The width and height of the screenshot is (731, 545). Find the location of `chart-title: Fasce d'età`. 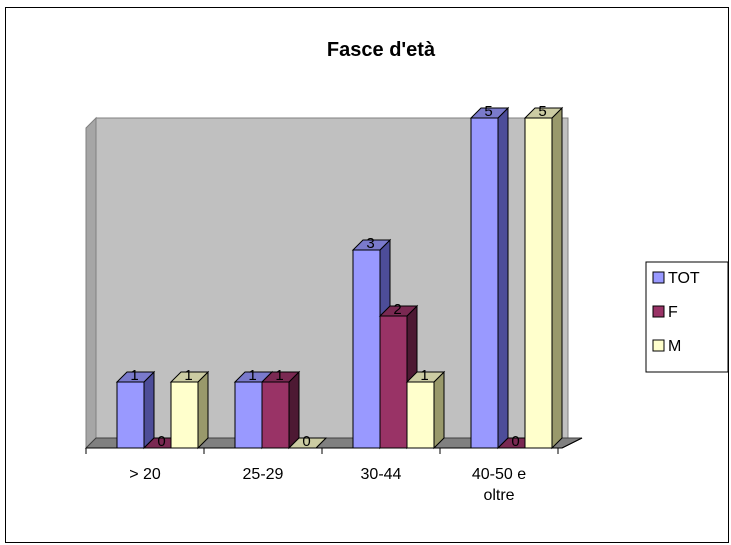

chart-title: Fasce d'età is located at coordinates (381, 50).